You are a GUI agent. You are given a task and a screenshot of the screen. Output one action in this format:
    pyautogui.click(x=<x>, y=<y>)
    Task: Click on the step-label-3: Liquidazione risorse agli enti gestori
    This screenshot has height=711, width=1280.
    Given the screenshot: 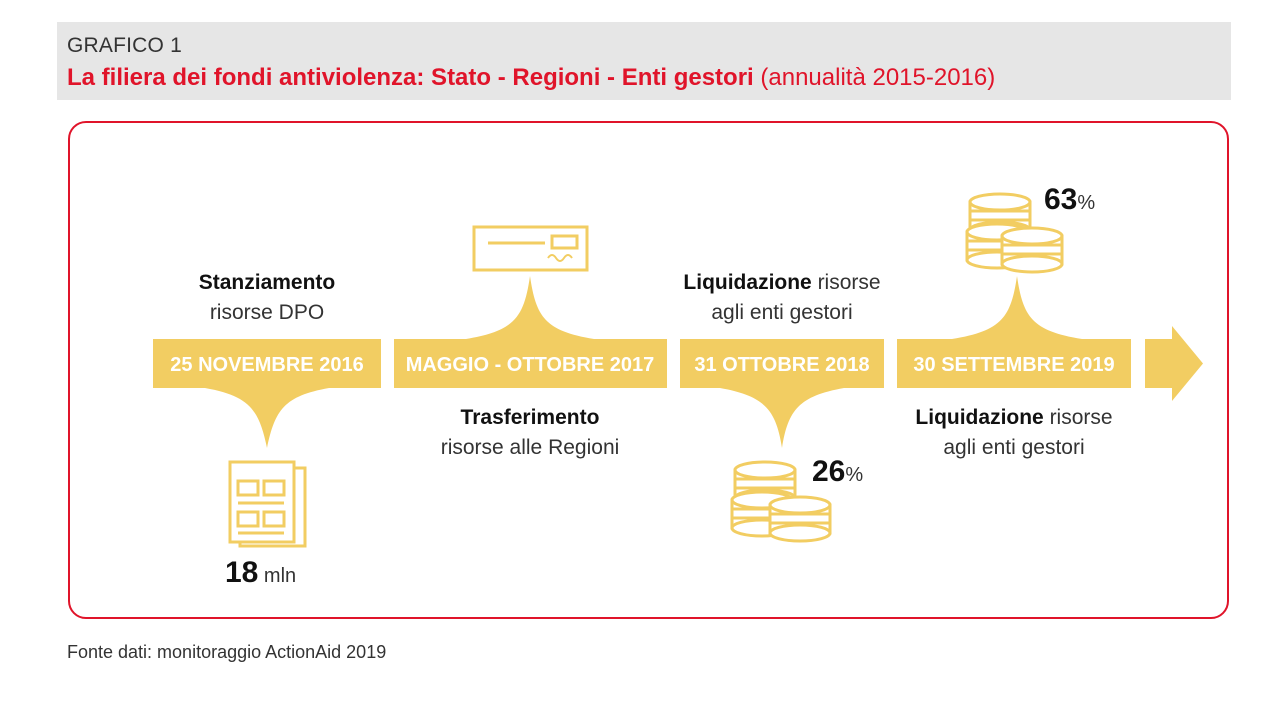 What is the action you would take?
    pyautogui.click(x=782, y=298)
    